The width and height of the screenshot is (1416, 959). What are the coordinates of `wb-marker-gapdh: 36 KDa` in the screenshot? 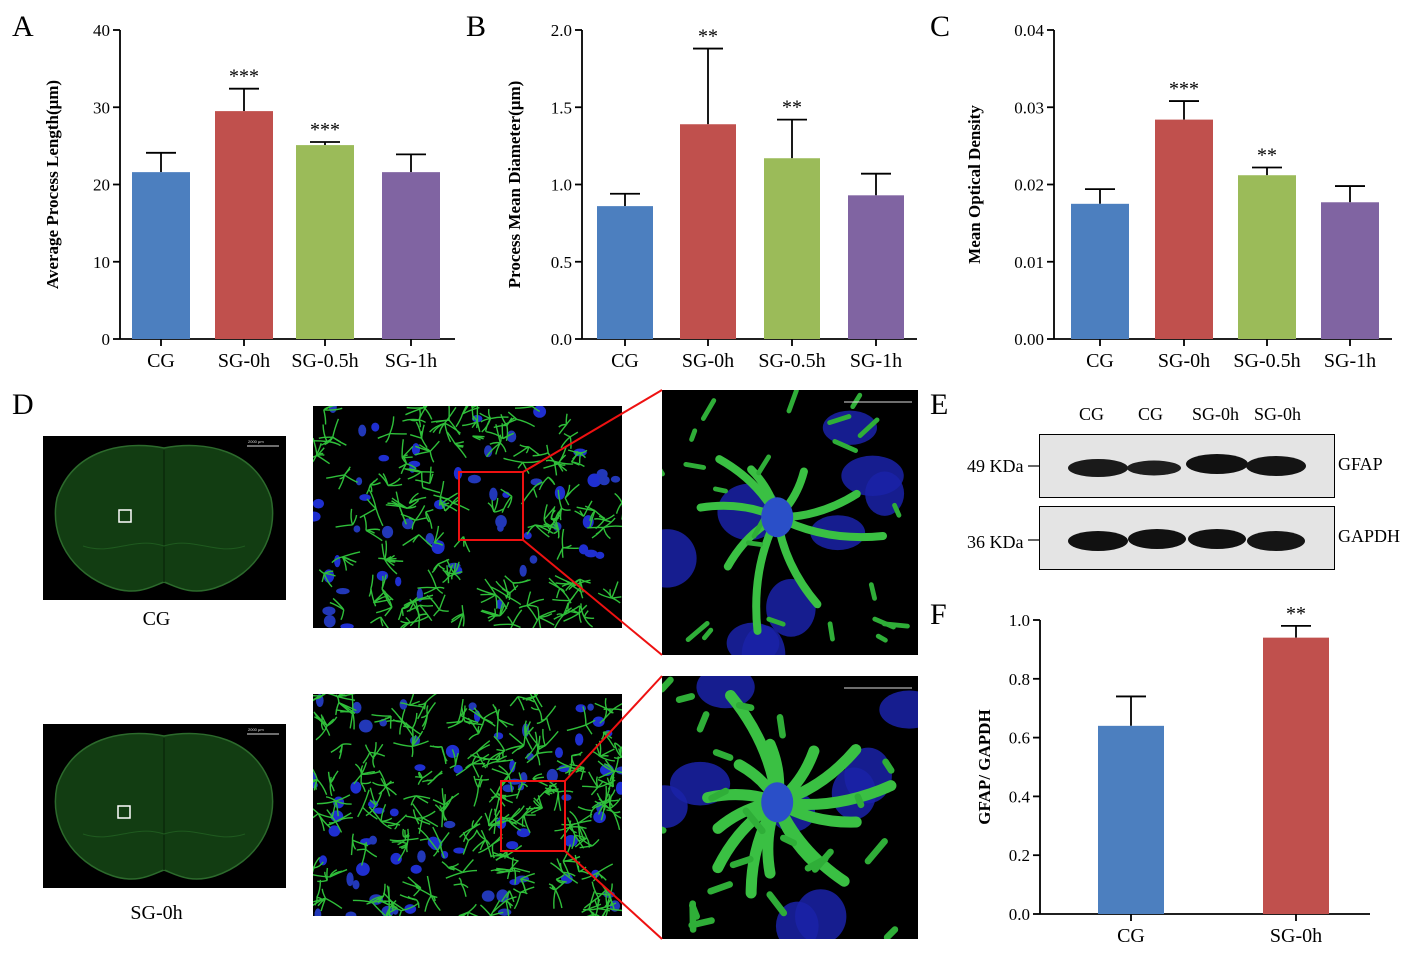 It's located at (995, 542).